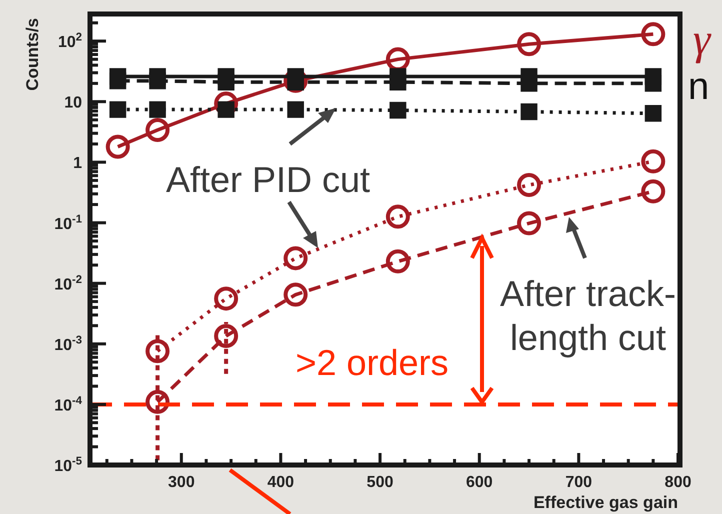 This screenshot has width=722, height=514. I want to click on x-axis-title: Effective gas gain, so click(605, 502).